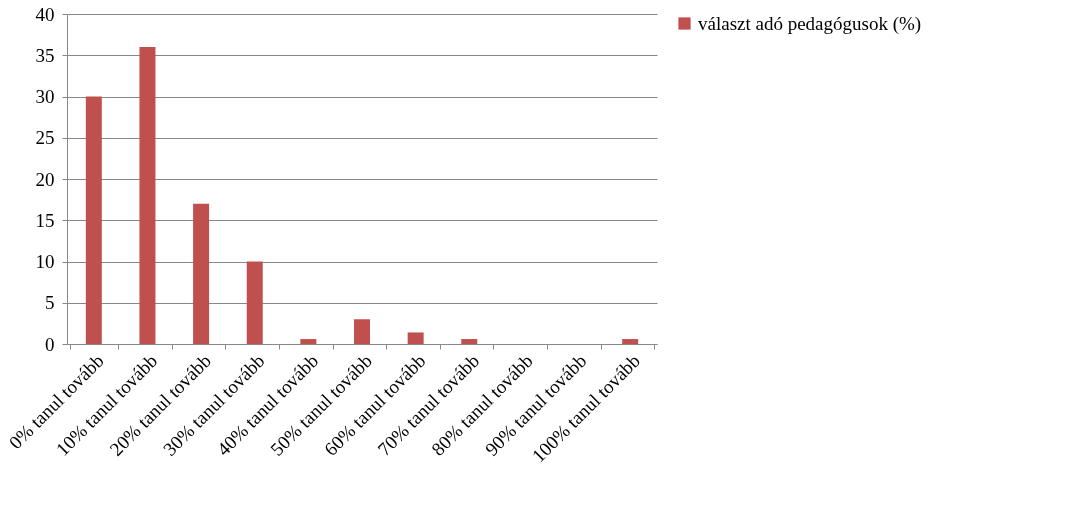  What do you see at coordinates (45, 220) in the screenshot?
I see `y-tick-label: 15` at bounding box center [45, 220].